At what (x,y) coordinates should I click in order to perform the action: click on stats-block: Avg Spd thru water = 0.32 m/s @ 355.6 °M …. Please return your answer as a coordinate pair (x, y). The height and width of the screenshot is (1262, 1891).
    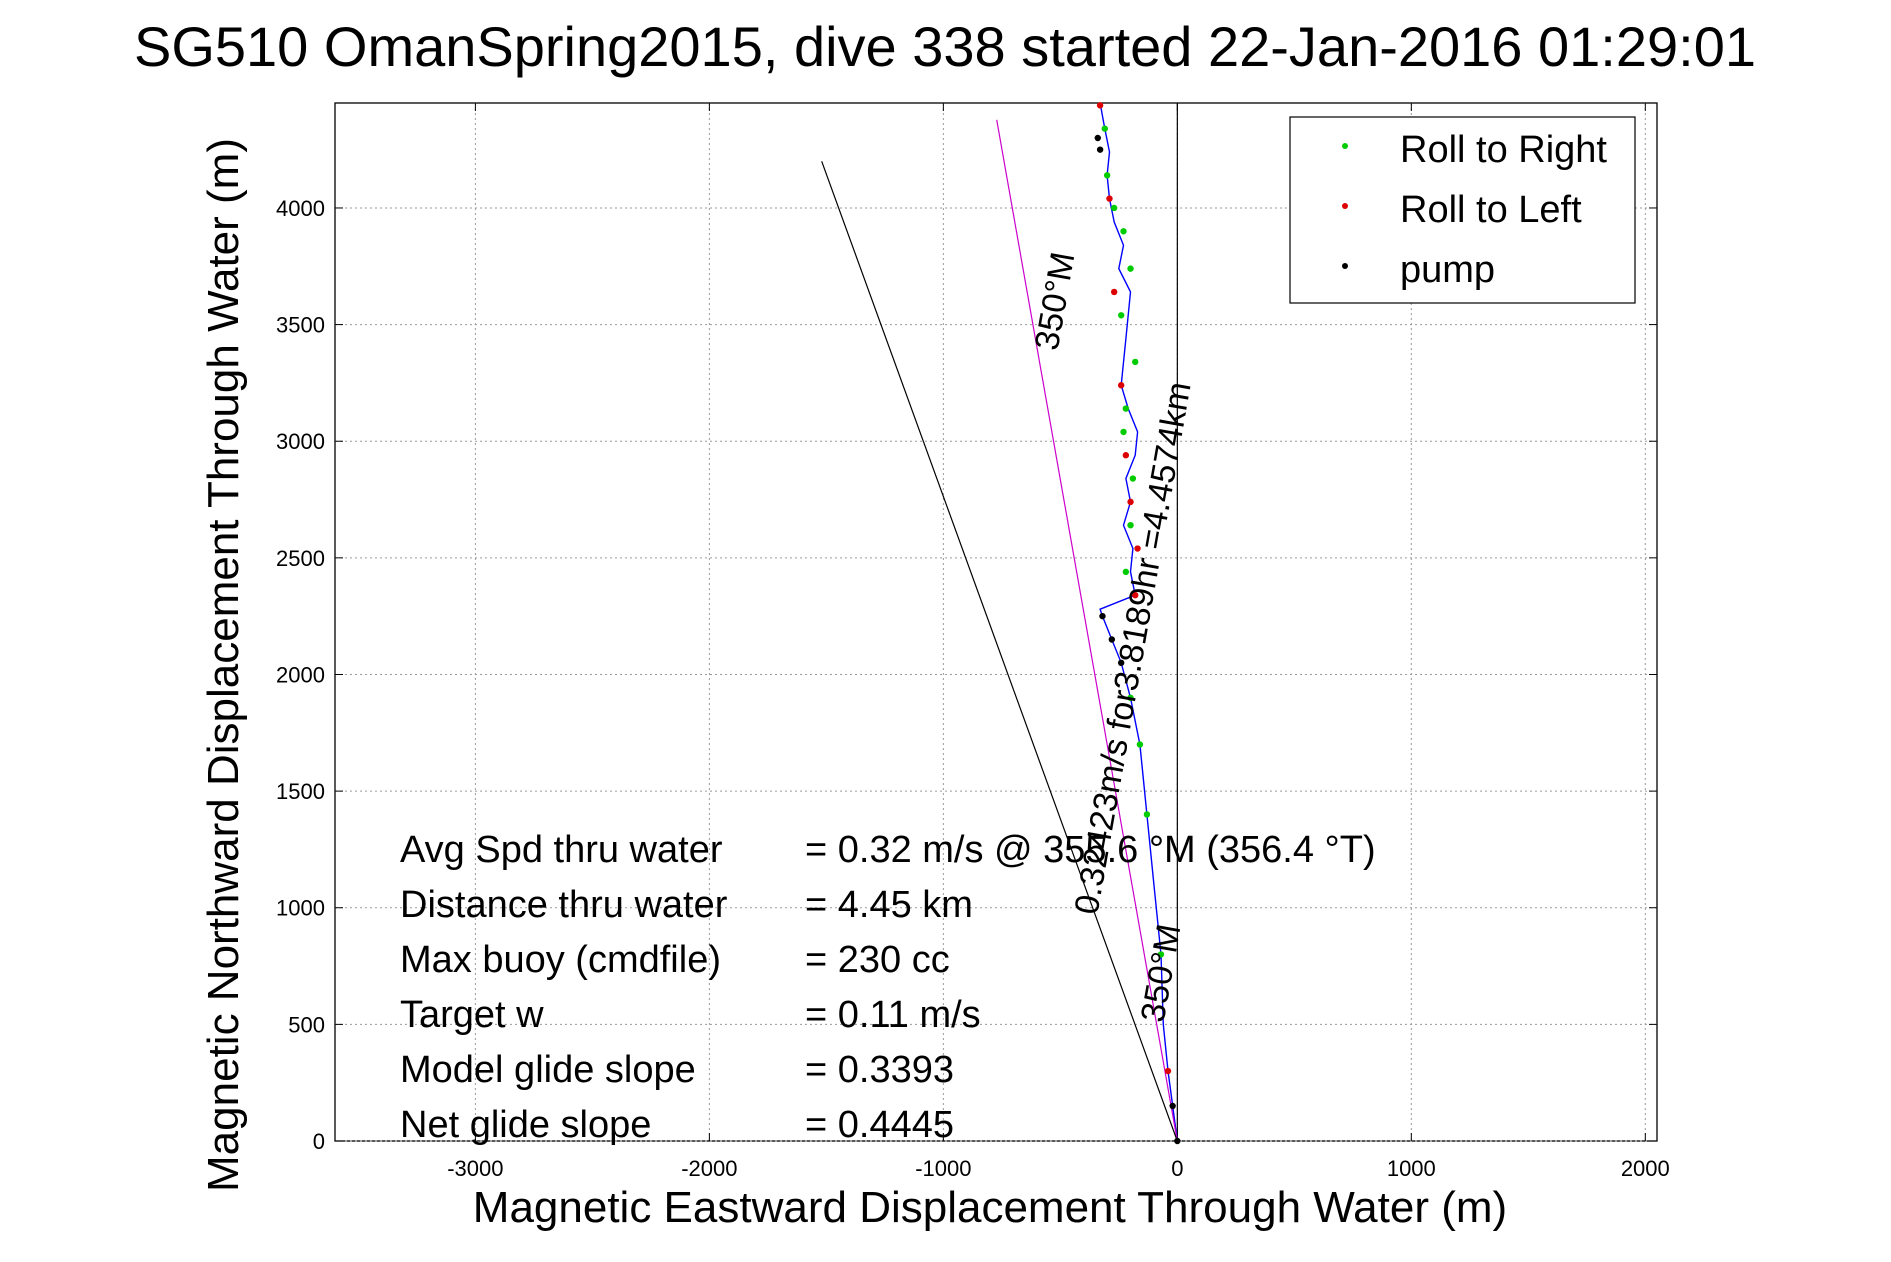
    Looking at the image, I should click on (888, 987).